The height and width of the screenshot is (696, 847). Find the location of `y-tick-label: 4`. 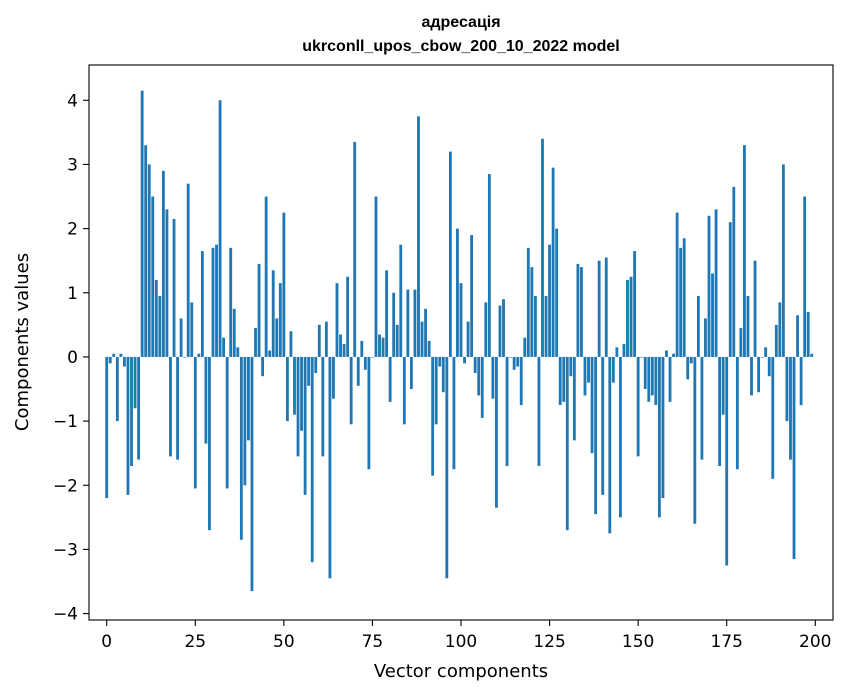

y-tick-label: 4 is located at coordinates (72, 101).